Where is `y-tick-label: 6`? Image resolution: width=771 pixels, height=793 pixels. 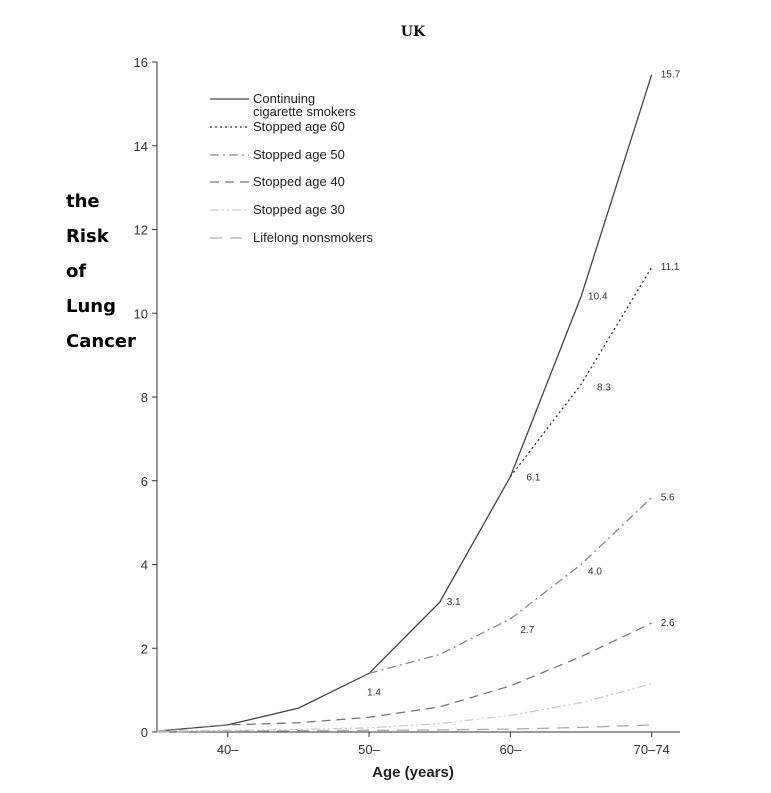
y-tick-label: 6 is located at coordinates (144, 481).